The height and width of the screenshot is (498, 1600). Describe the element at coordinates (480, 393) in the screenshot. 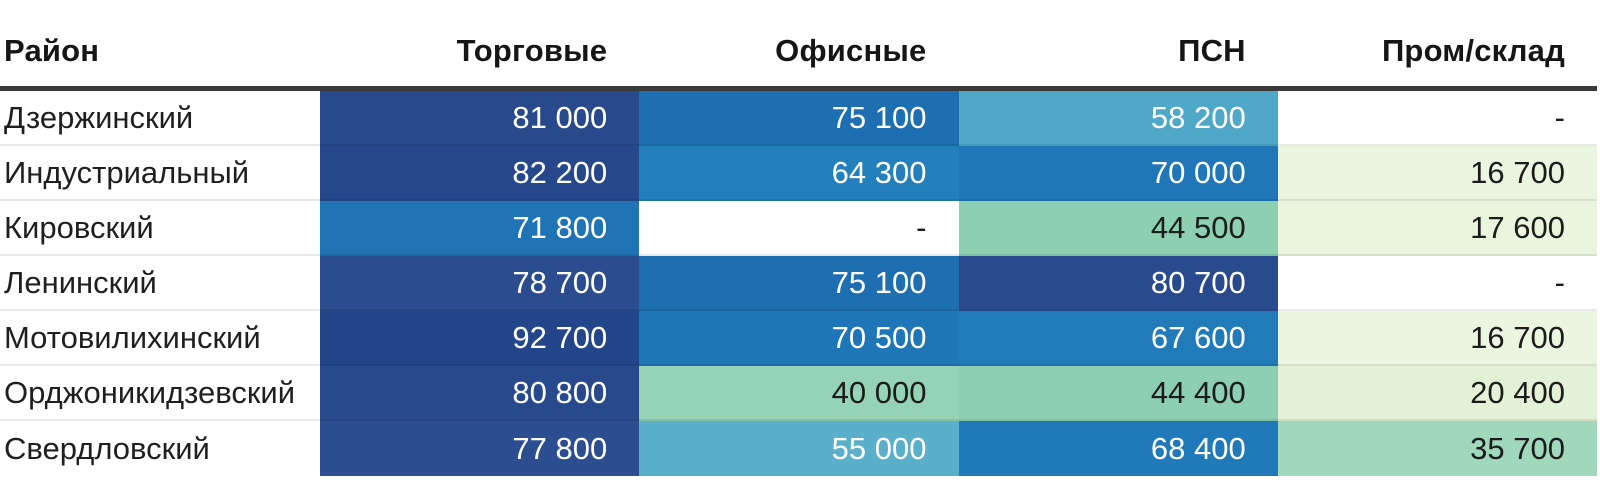

I see `value-cell: 80 800` at that location.